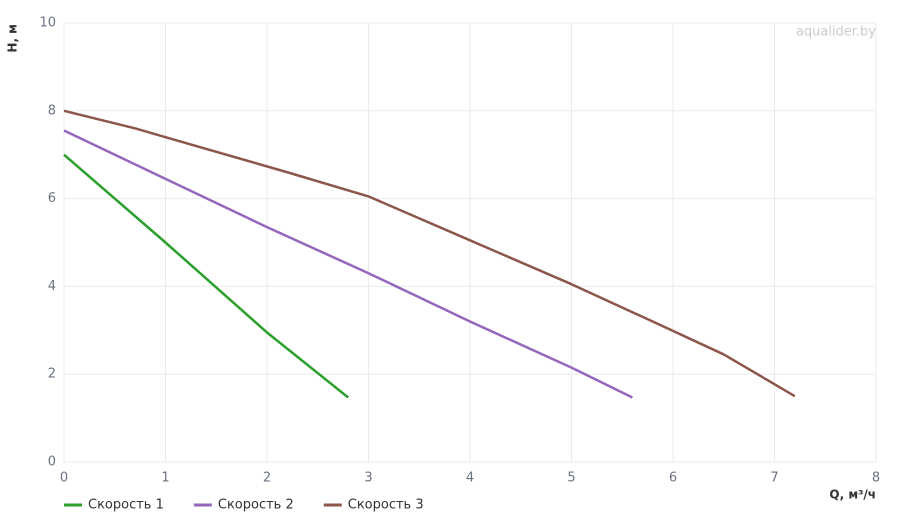  I want to click on y-tick-label: 2, so click(52, 374).